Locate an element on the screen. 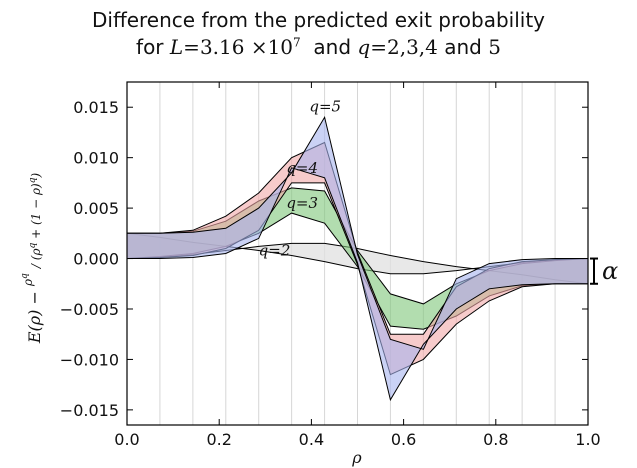 The height and width of the screenshot is (468, 637). title-prefix: for is located at coordinates (153, 47).